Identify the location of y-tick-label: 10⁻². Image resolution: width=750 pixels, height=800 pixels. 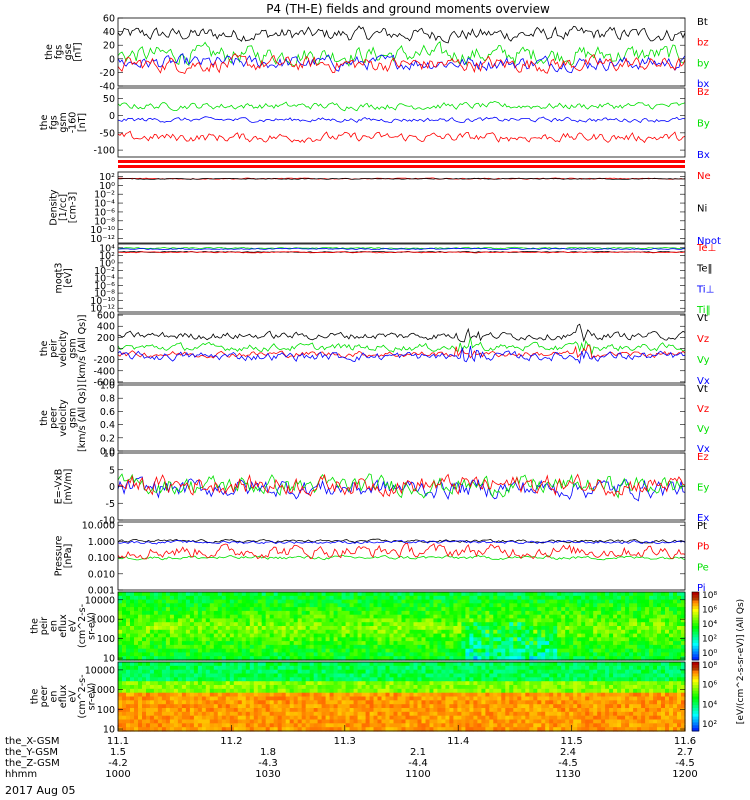
(104, 195).